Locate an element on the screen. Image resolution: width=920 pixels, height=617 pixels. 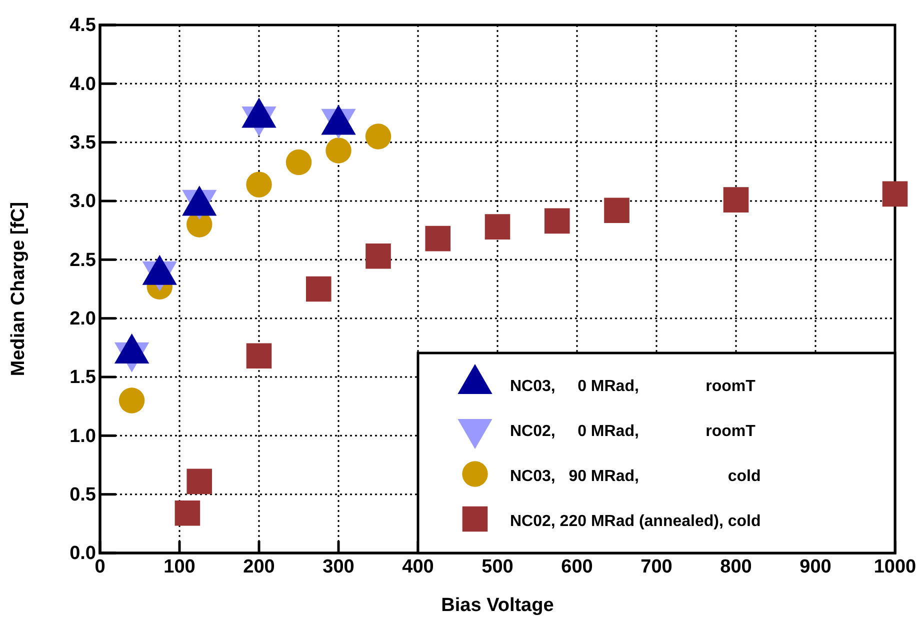
y-tick-label: 4.0 is located at coordinates (83, 84).